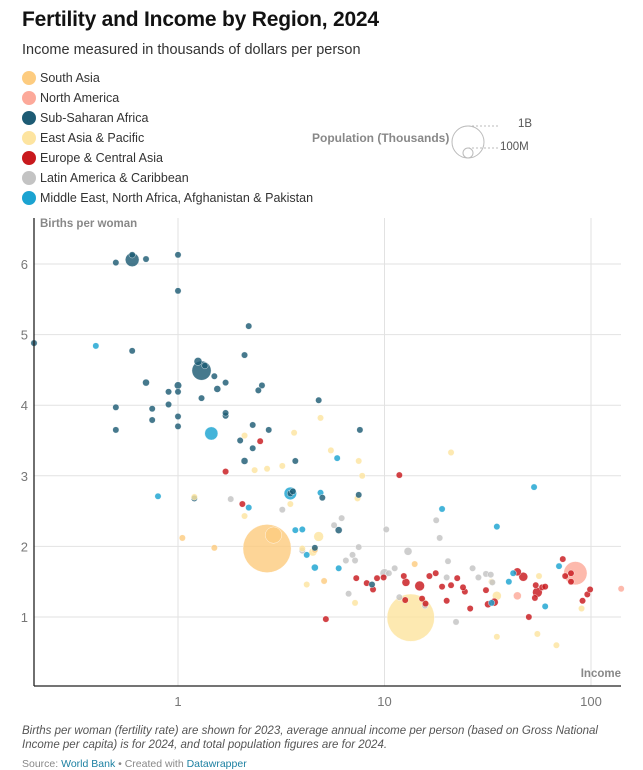 The image size is (643, 770). What do you see at coordinates (167, 138) in the screenshot?
I see `legend-item-east-asia-pacific: East Asia & Pacific` at bounding box center [167, 138].